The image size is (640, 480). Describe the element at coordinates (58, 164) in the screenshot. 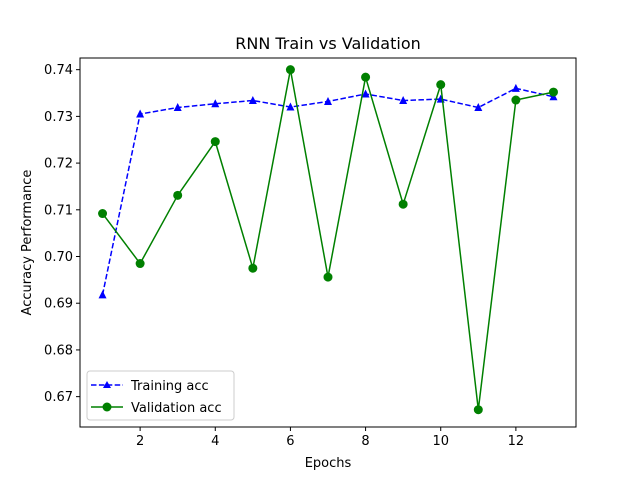

I see `y-tick-label: 0.72` at that location.